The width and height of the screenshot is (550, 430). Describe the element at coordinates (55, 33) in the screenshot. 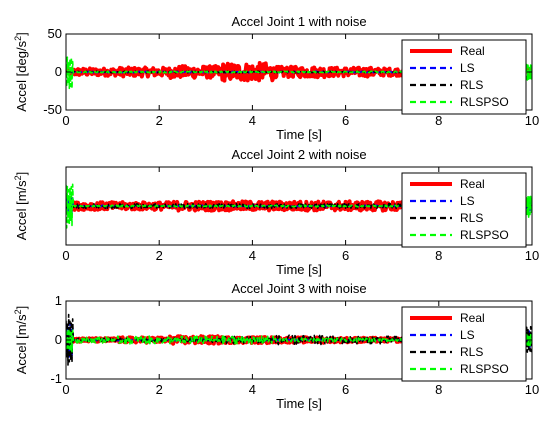

I see `y-tick-label: 50` at that location.